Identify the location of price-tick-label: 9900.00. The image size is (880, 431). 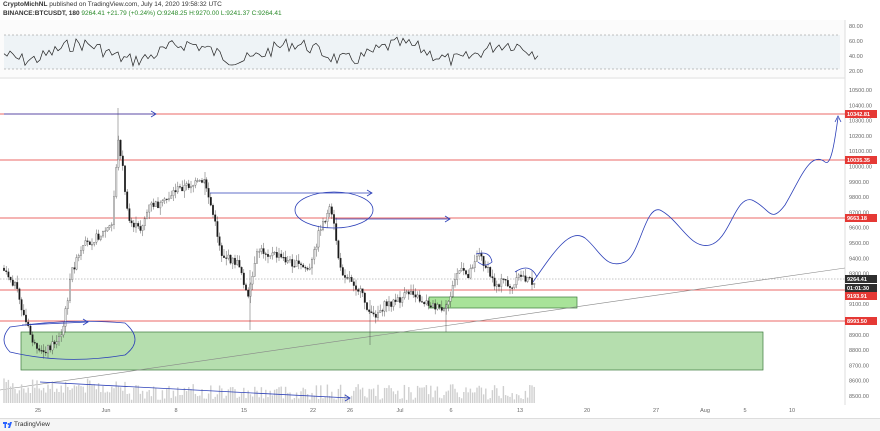
(859, 183).